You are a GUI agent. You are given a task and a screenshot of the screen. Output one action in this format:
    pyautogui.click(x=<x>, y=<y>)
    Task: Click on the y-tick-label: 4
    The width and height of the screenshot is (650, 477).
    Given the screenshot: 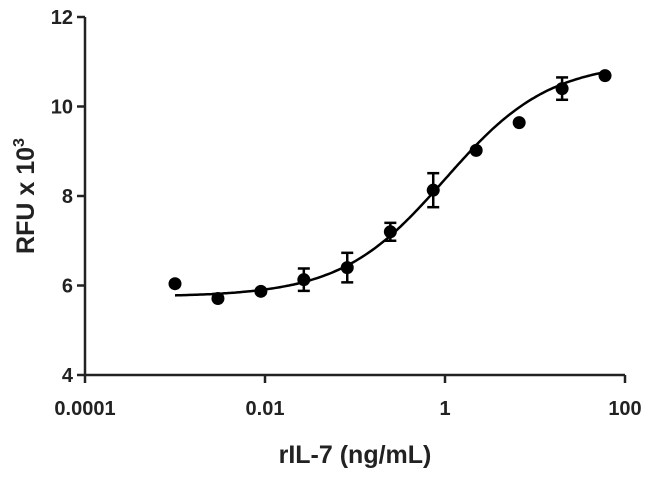 What is the action you would take?
    pyautogui.click(x=68, y=376)
    